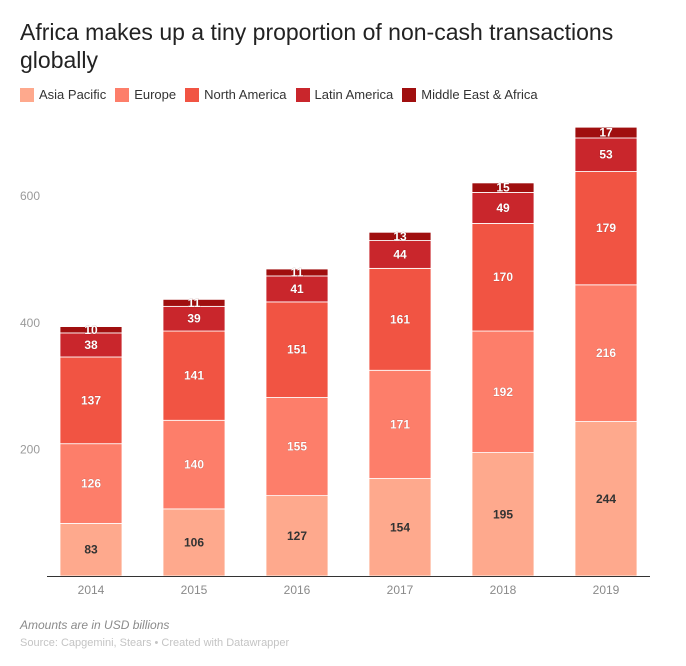 The image size is (686, 666). I want to click on bar-latin-america-2018, so click(503, 208).